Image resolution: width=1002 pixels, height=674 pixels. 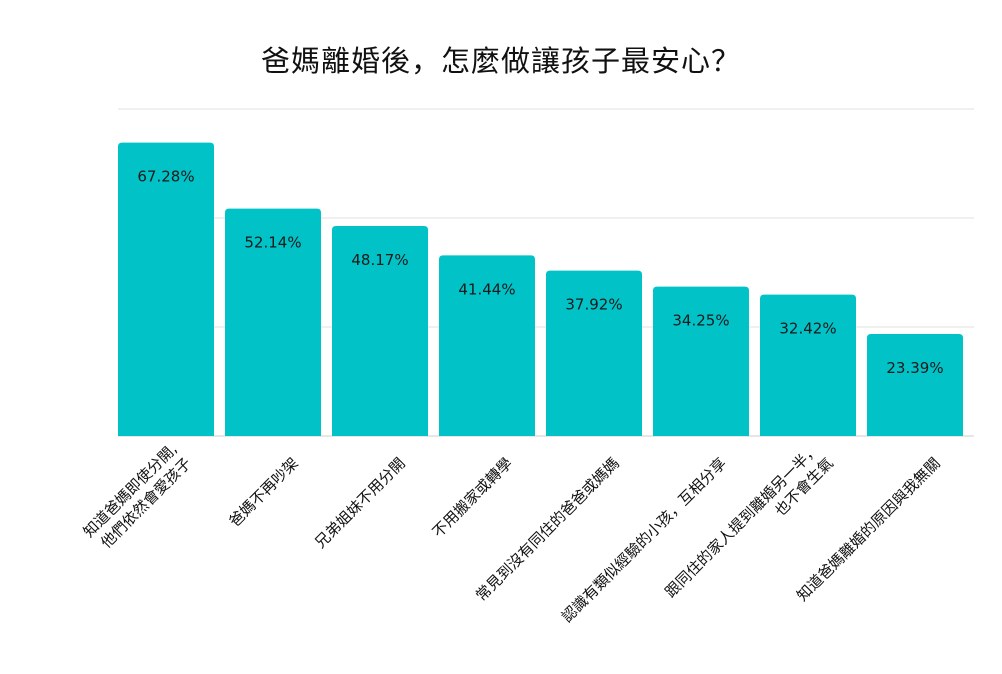 I want to click on category-label-2: 爸媽不再吵架, so click(x=263, y=492).